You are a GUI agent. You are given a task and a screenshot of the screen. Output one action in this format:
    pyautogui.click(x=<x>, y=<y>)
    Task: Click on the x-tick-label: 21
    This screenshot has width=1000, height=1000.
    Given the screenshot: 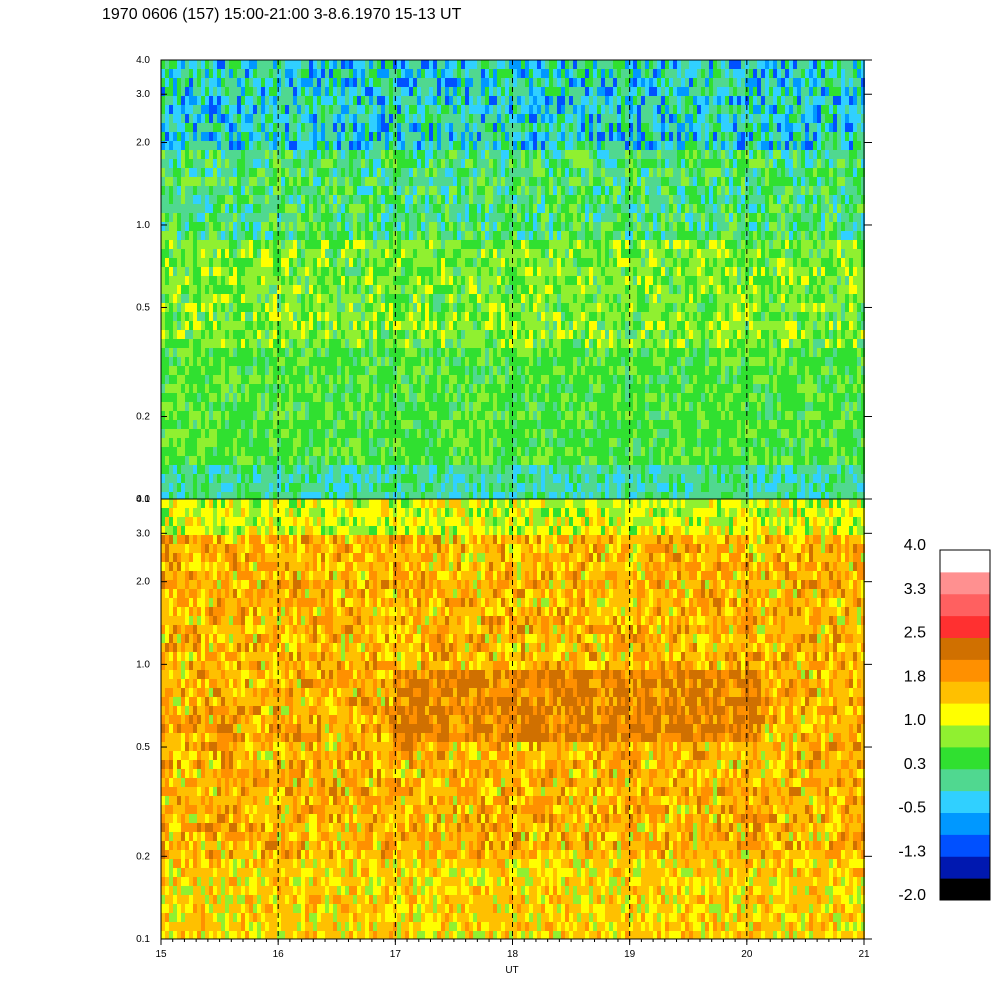 What is the action you would take?
    pyautogui.click(x=864, y=954)
    